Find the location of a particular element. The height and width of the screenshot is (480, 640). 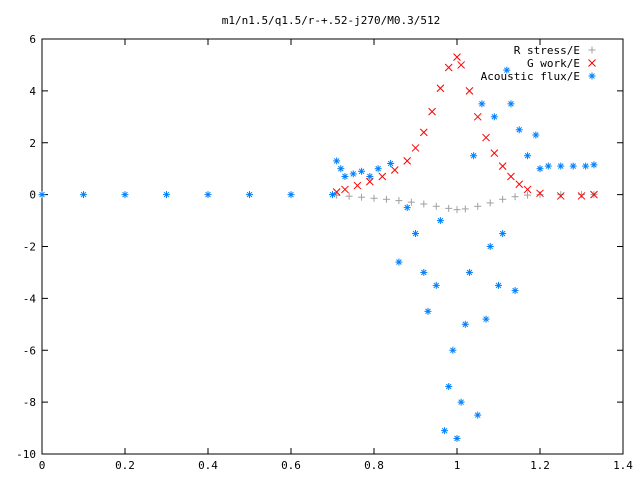

y-tick-label: -6 is located at coordinates (29, 350).